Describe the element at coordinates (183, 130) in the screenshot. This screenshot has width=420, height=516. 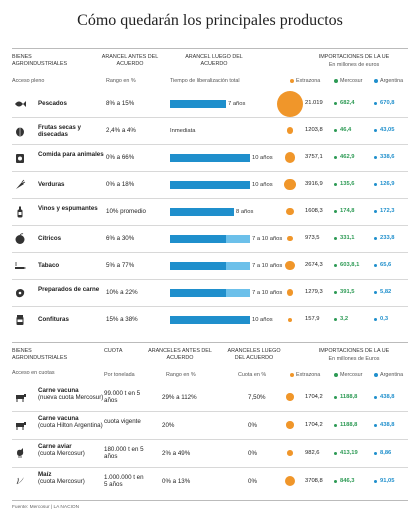
I see `liberalization-time: Inmediata` at that location.